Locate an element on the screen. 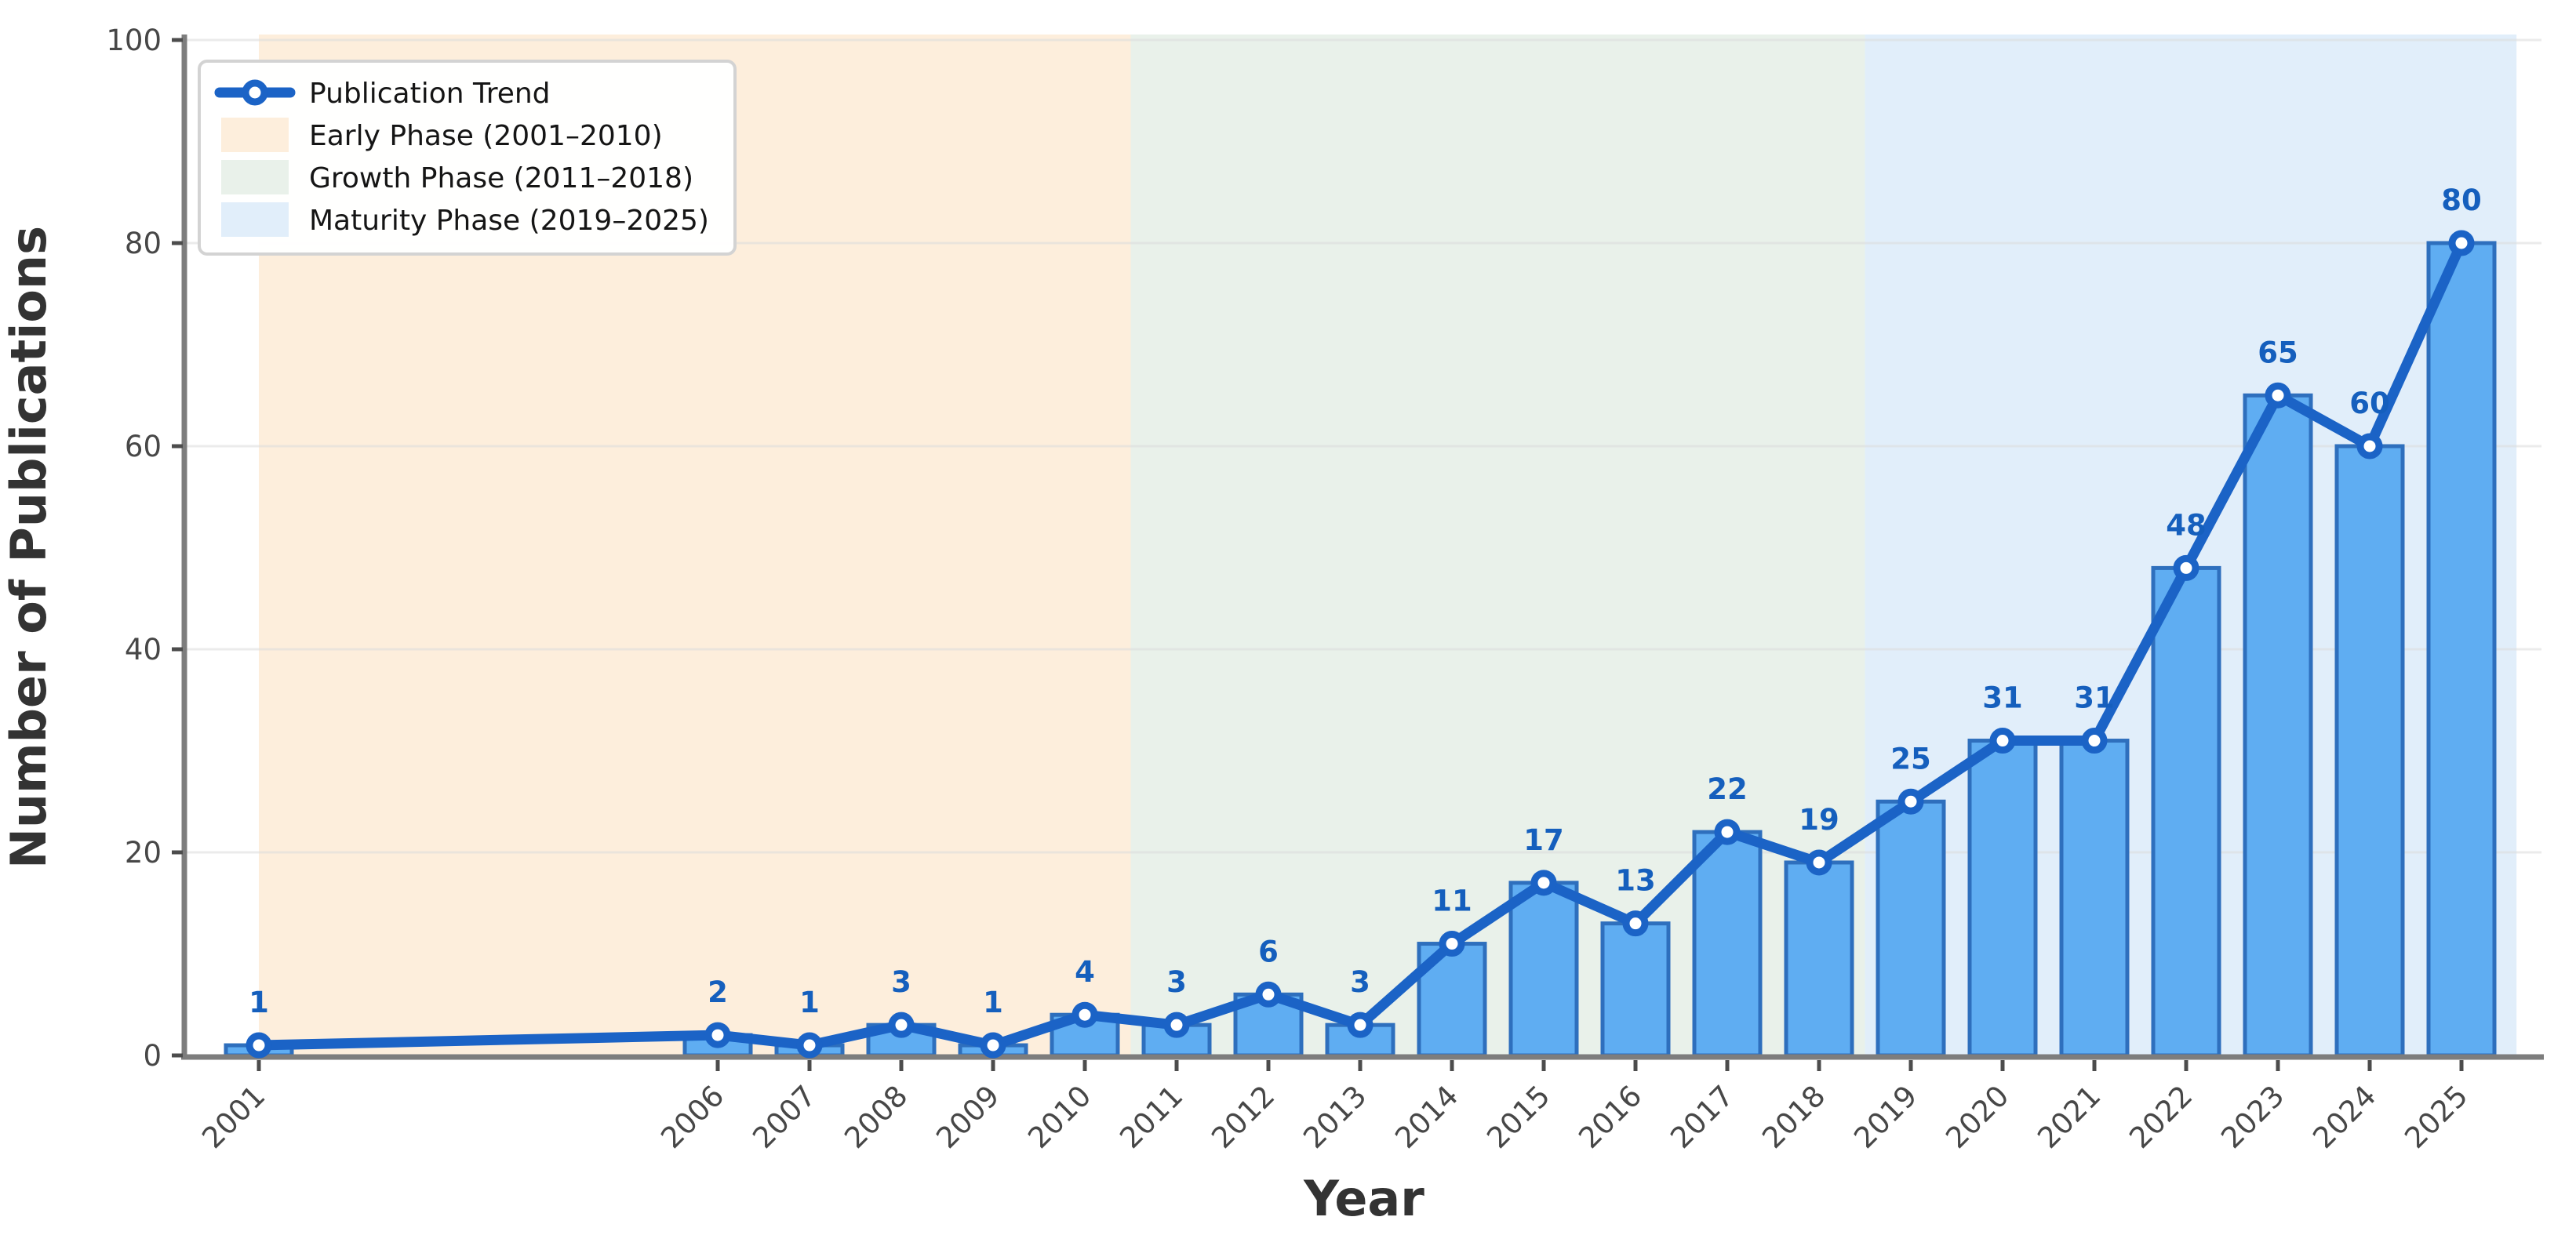 The width and height of the screenshot is (2576, 1235). y-tick-label-40: 40 is located at coordinates (143, 650).